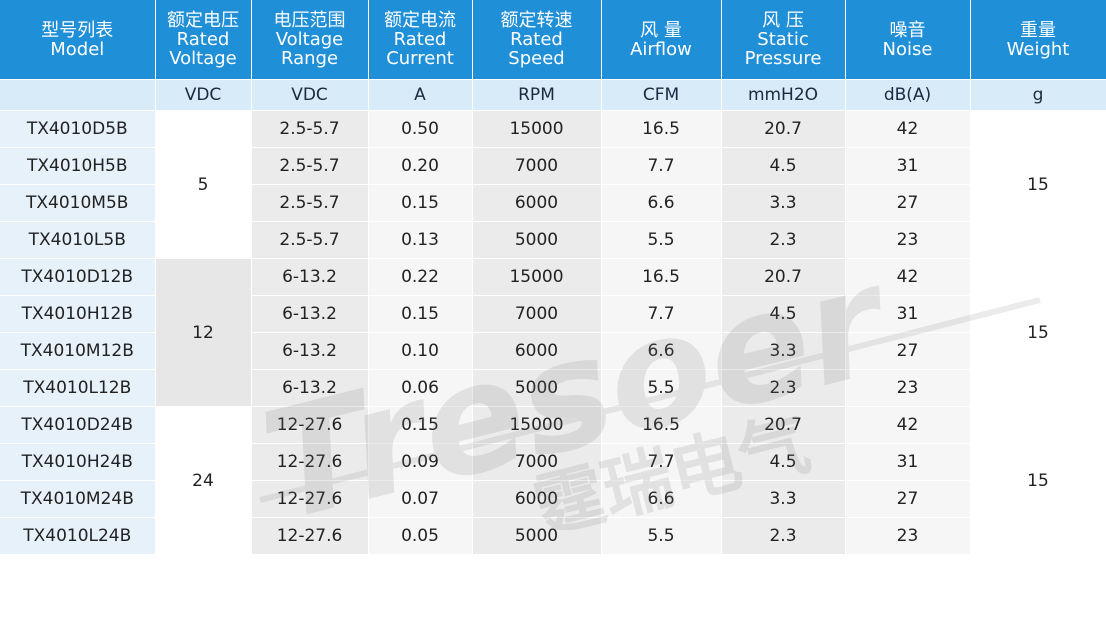 This screenshot has width=1106, height=628. Describe the element at coordinates (203, 332) in the screenshot. I see `rated-voltage-cell: 12` at that location.